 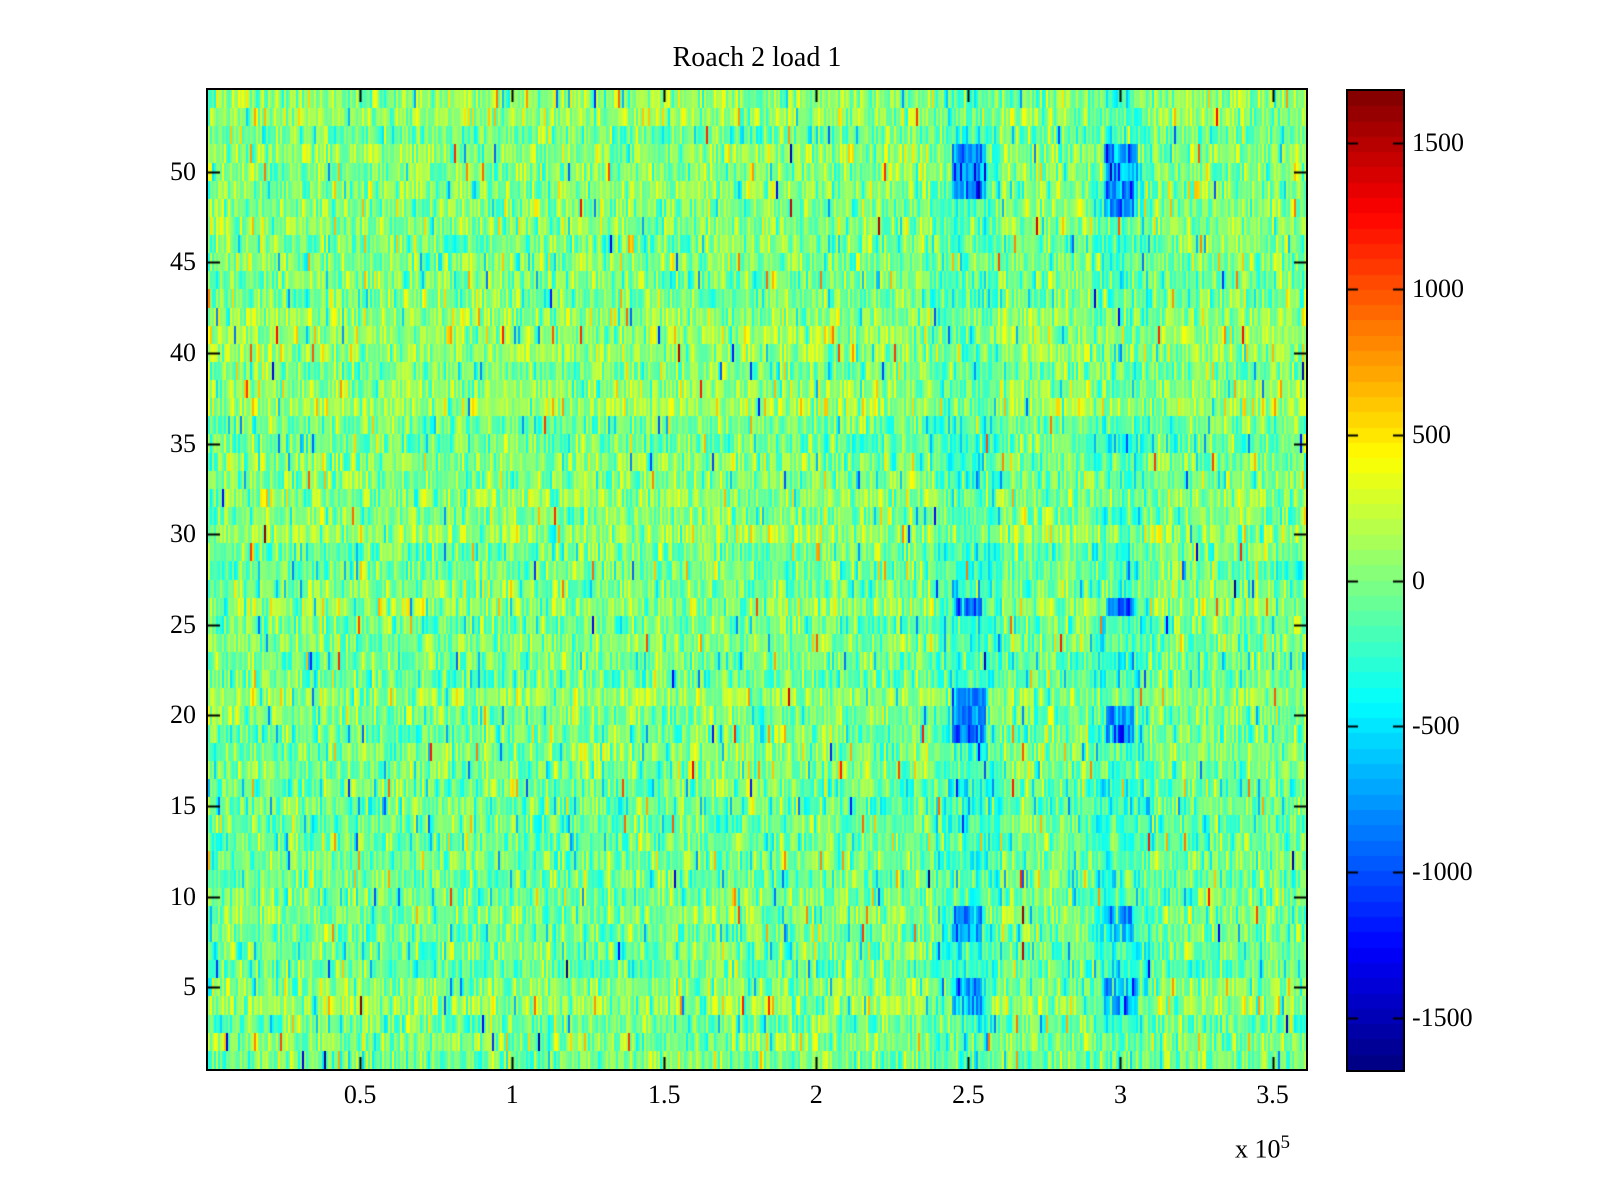 I want to click on y-axis-tick-label: 45, so click(x=183, y=262).